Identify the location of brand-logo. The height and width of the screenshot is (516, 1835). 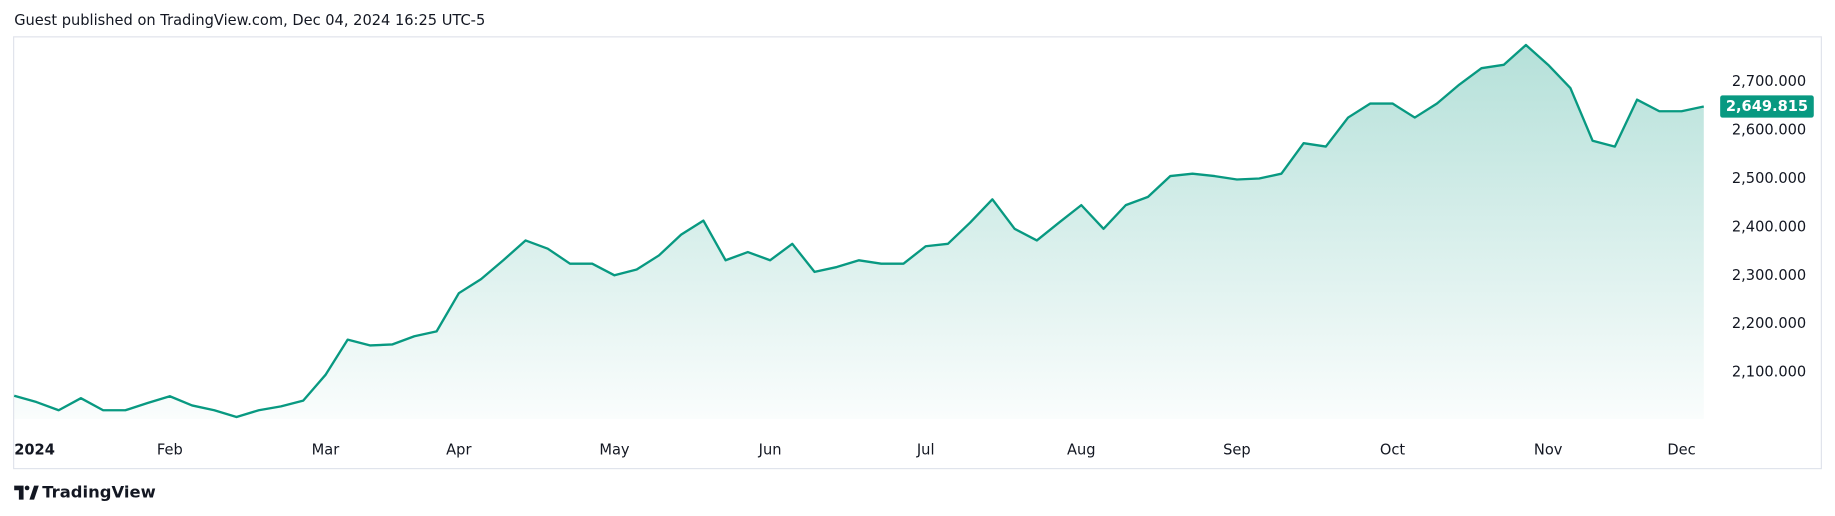
(26, 492).